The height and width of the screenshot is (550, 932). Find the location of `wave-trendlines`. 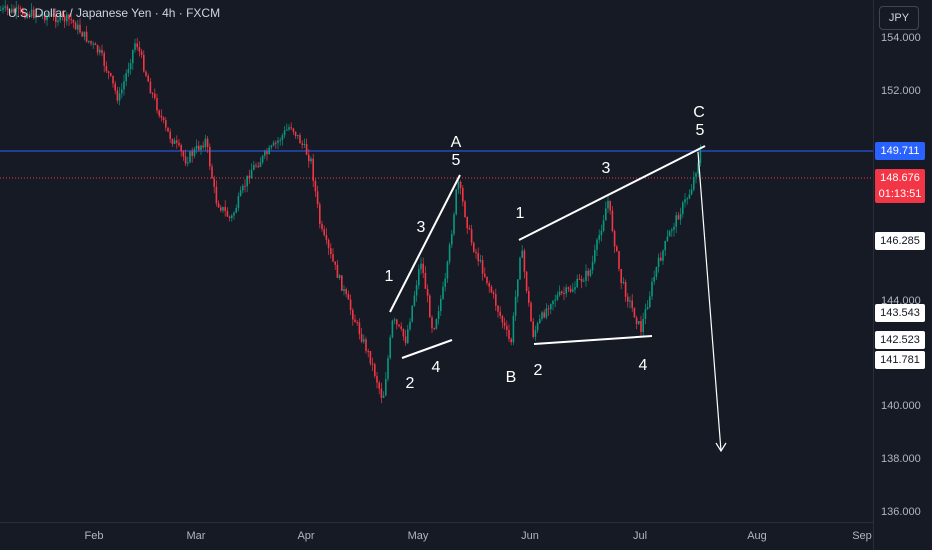

wave-trendlines is located at coordinates (547, 252).